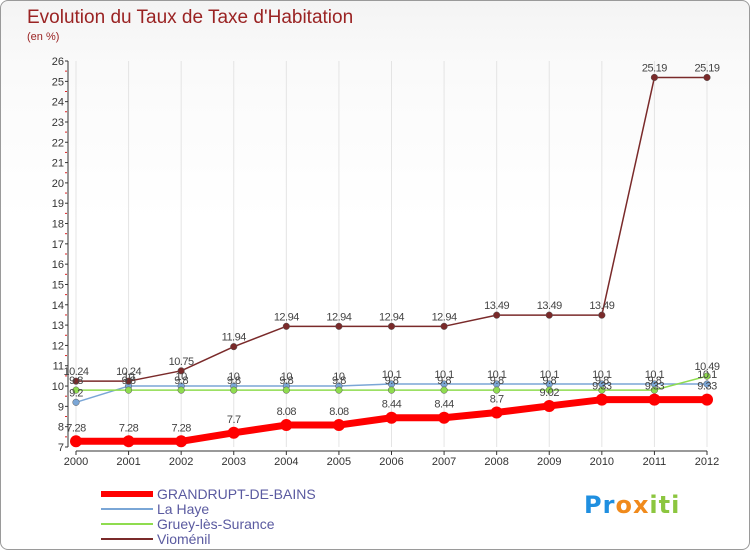 This screenshot has height=550, width=750. I want to click on data-label: 8.7, so click(497, 399).